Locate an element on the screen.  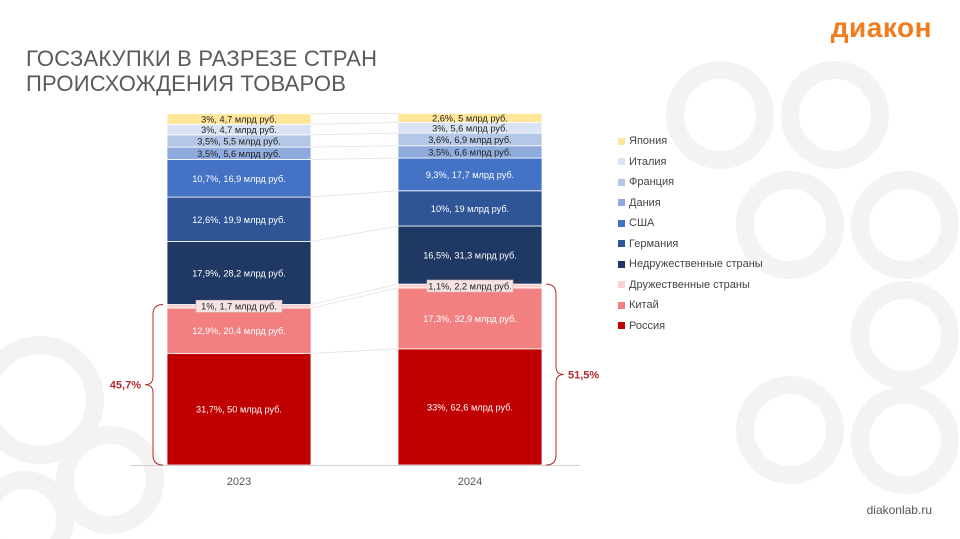
legend-label: Дружественные страны is located at coordinates (689, 284).